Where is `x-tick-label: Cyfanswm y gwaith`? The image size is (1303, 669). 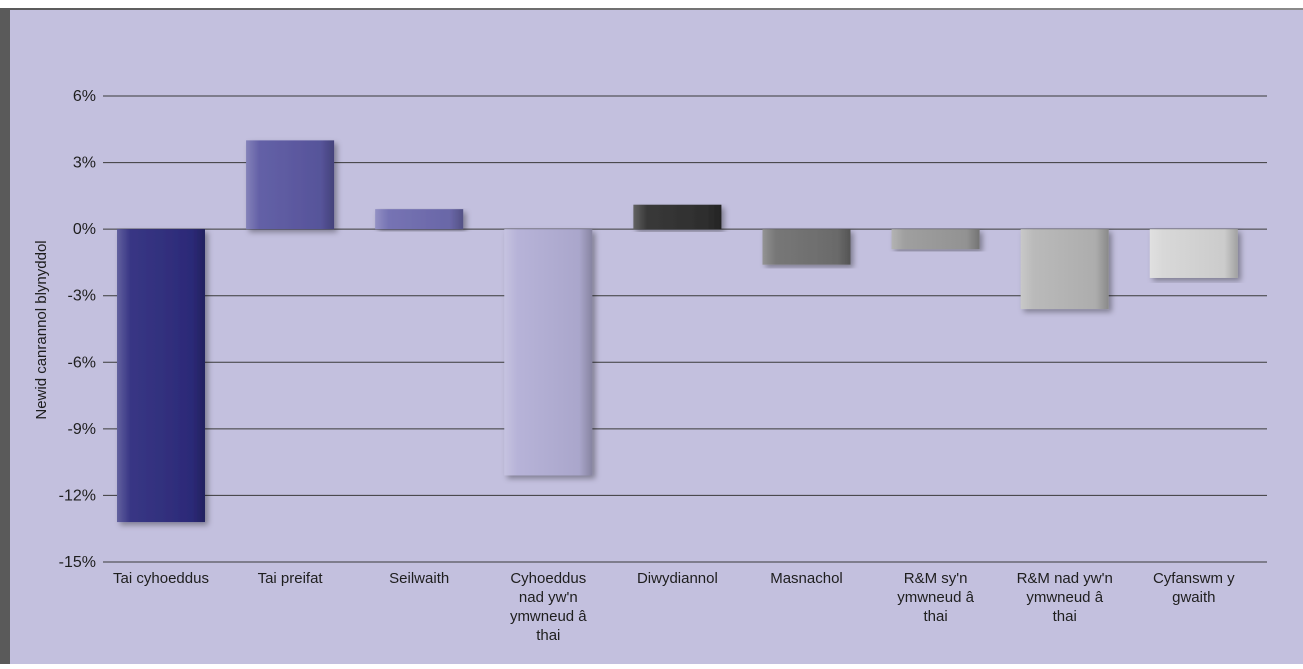
x-tick-label: Cyfanswm y gwaith is located at coordinates (1194, 588).